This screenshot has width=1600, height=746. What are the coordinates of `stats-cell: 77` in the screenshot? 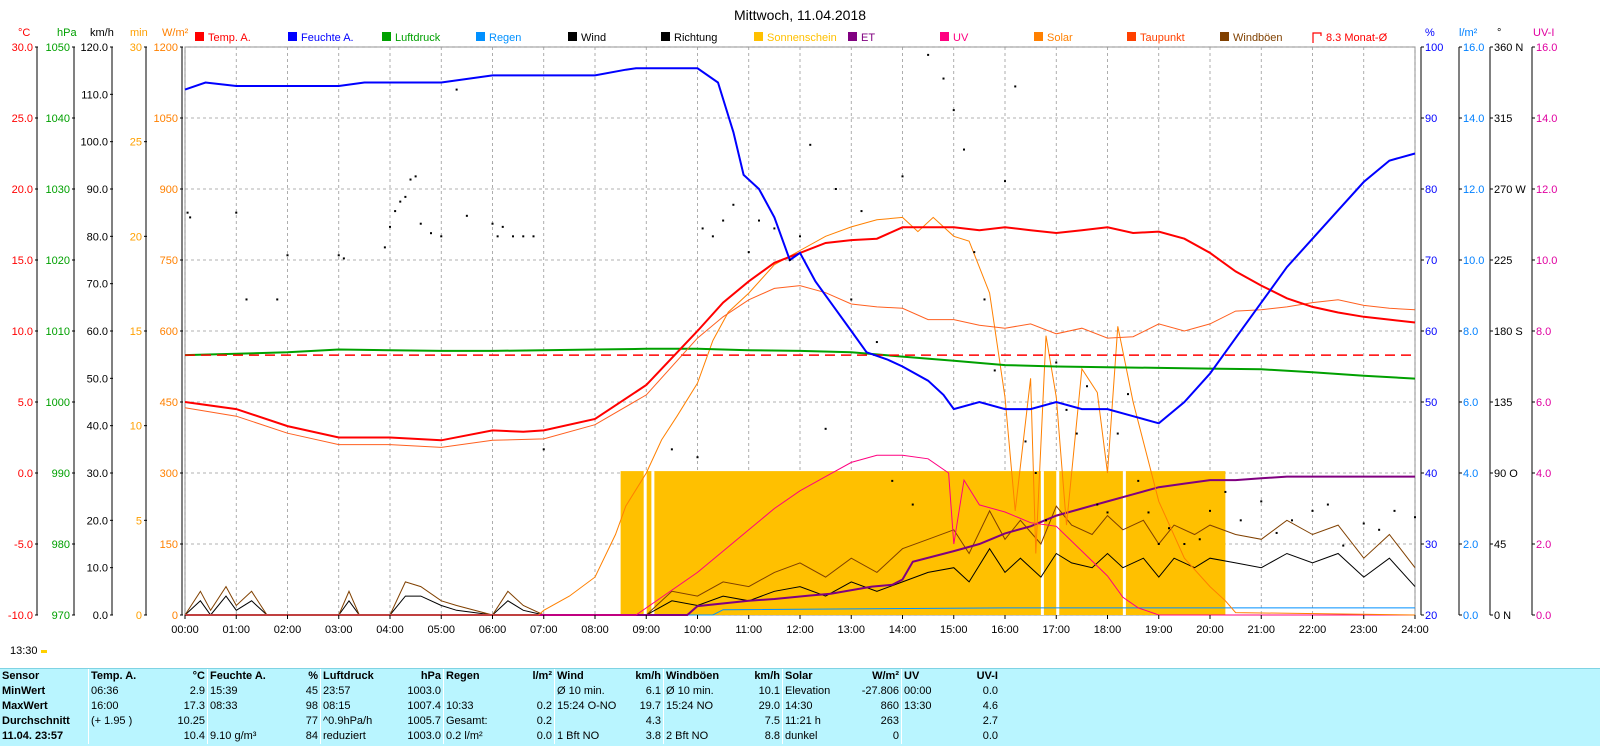 It's located at (311, 721).